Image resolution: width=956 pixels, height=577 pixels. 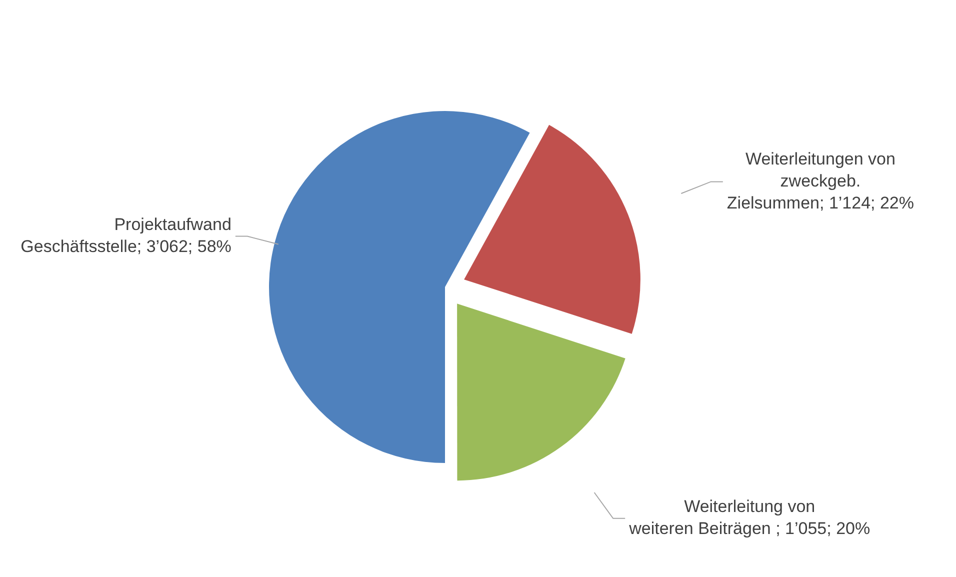 What do you see at coordinates (820, 180) in the screenshot?
I see `slice-label: Weiterleitungen von zweckgeb. Zielsummen; 1’124; 22%` at bounding box center [820, 180].